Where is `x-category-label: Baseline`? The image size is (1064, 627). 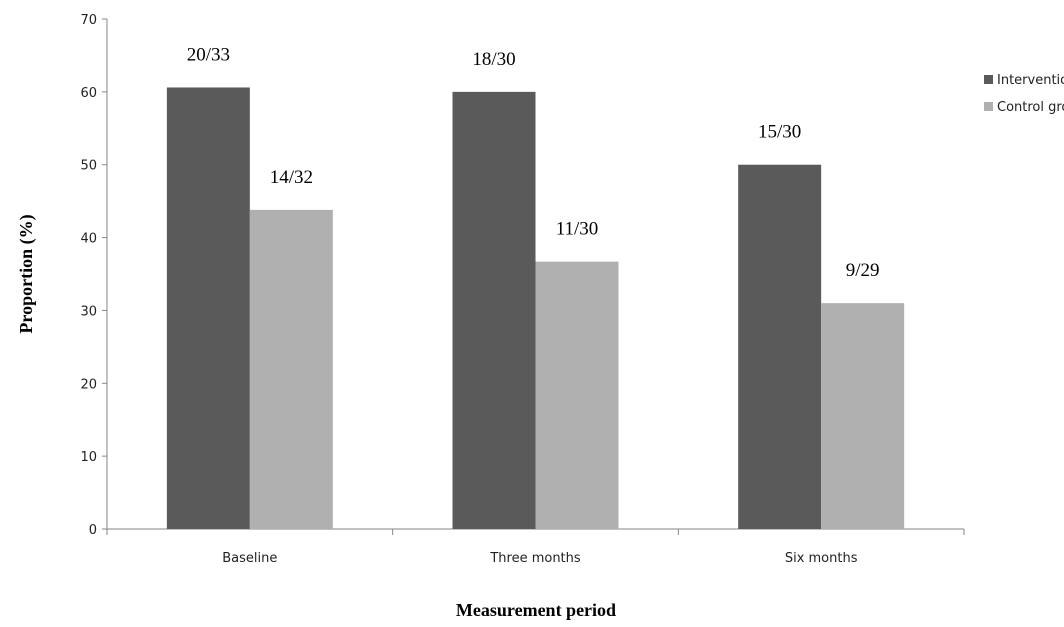 x-category-label: Baseline is located at coordinates (249, 558).